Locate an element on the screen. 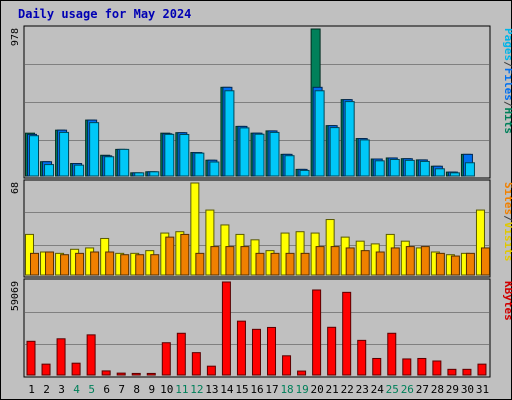  axis-legend: KBytes is located at coordinates (507, 301).